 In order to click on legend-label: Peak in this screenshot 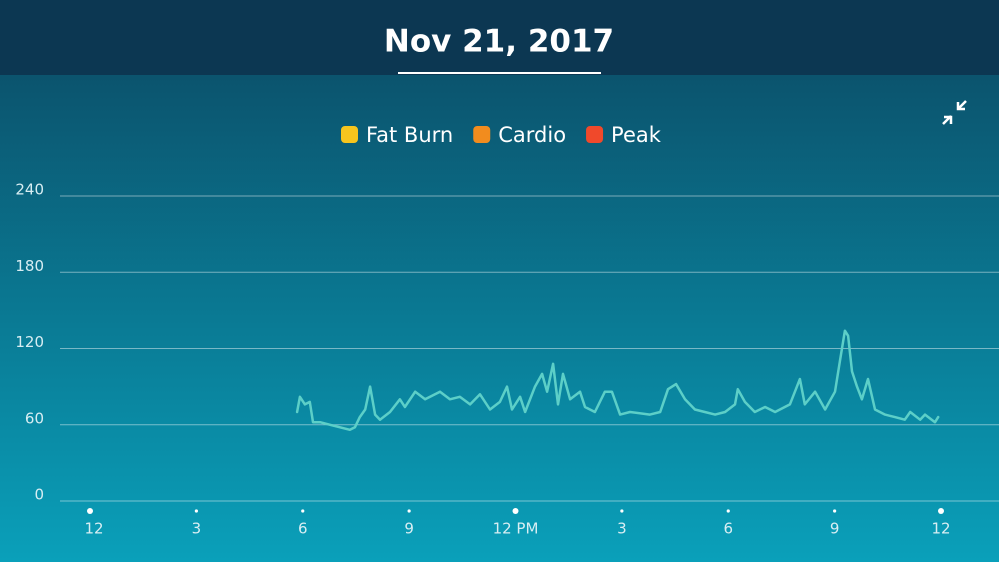, I will do `click(636, 135)`.